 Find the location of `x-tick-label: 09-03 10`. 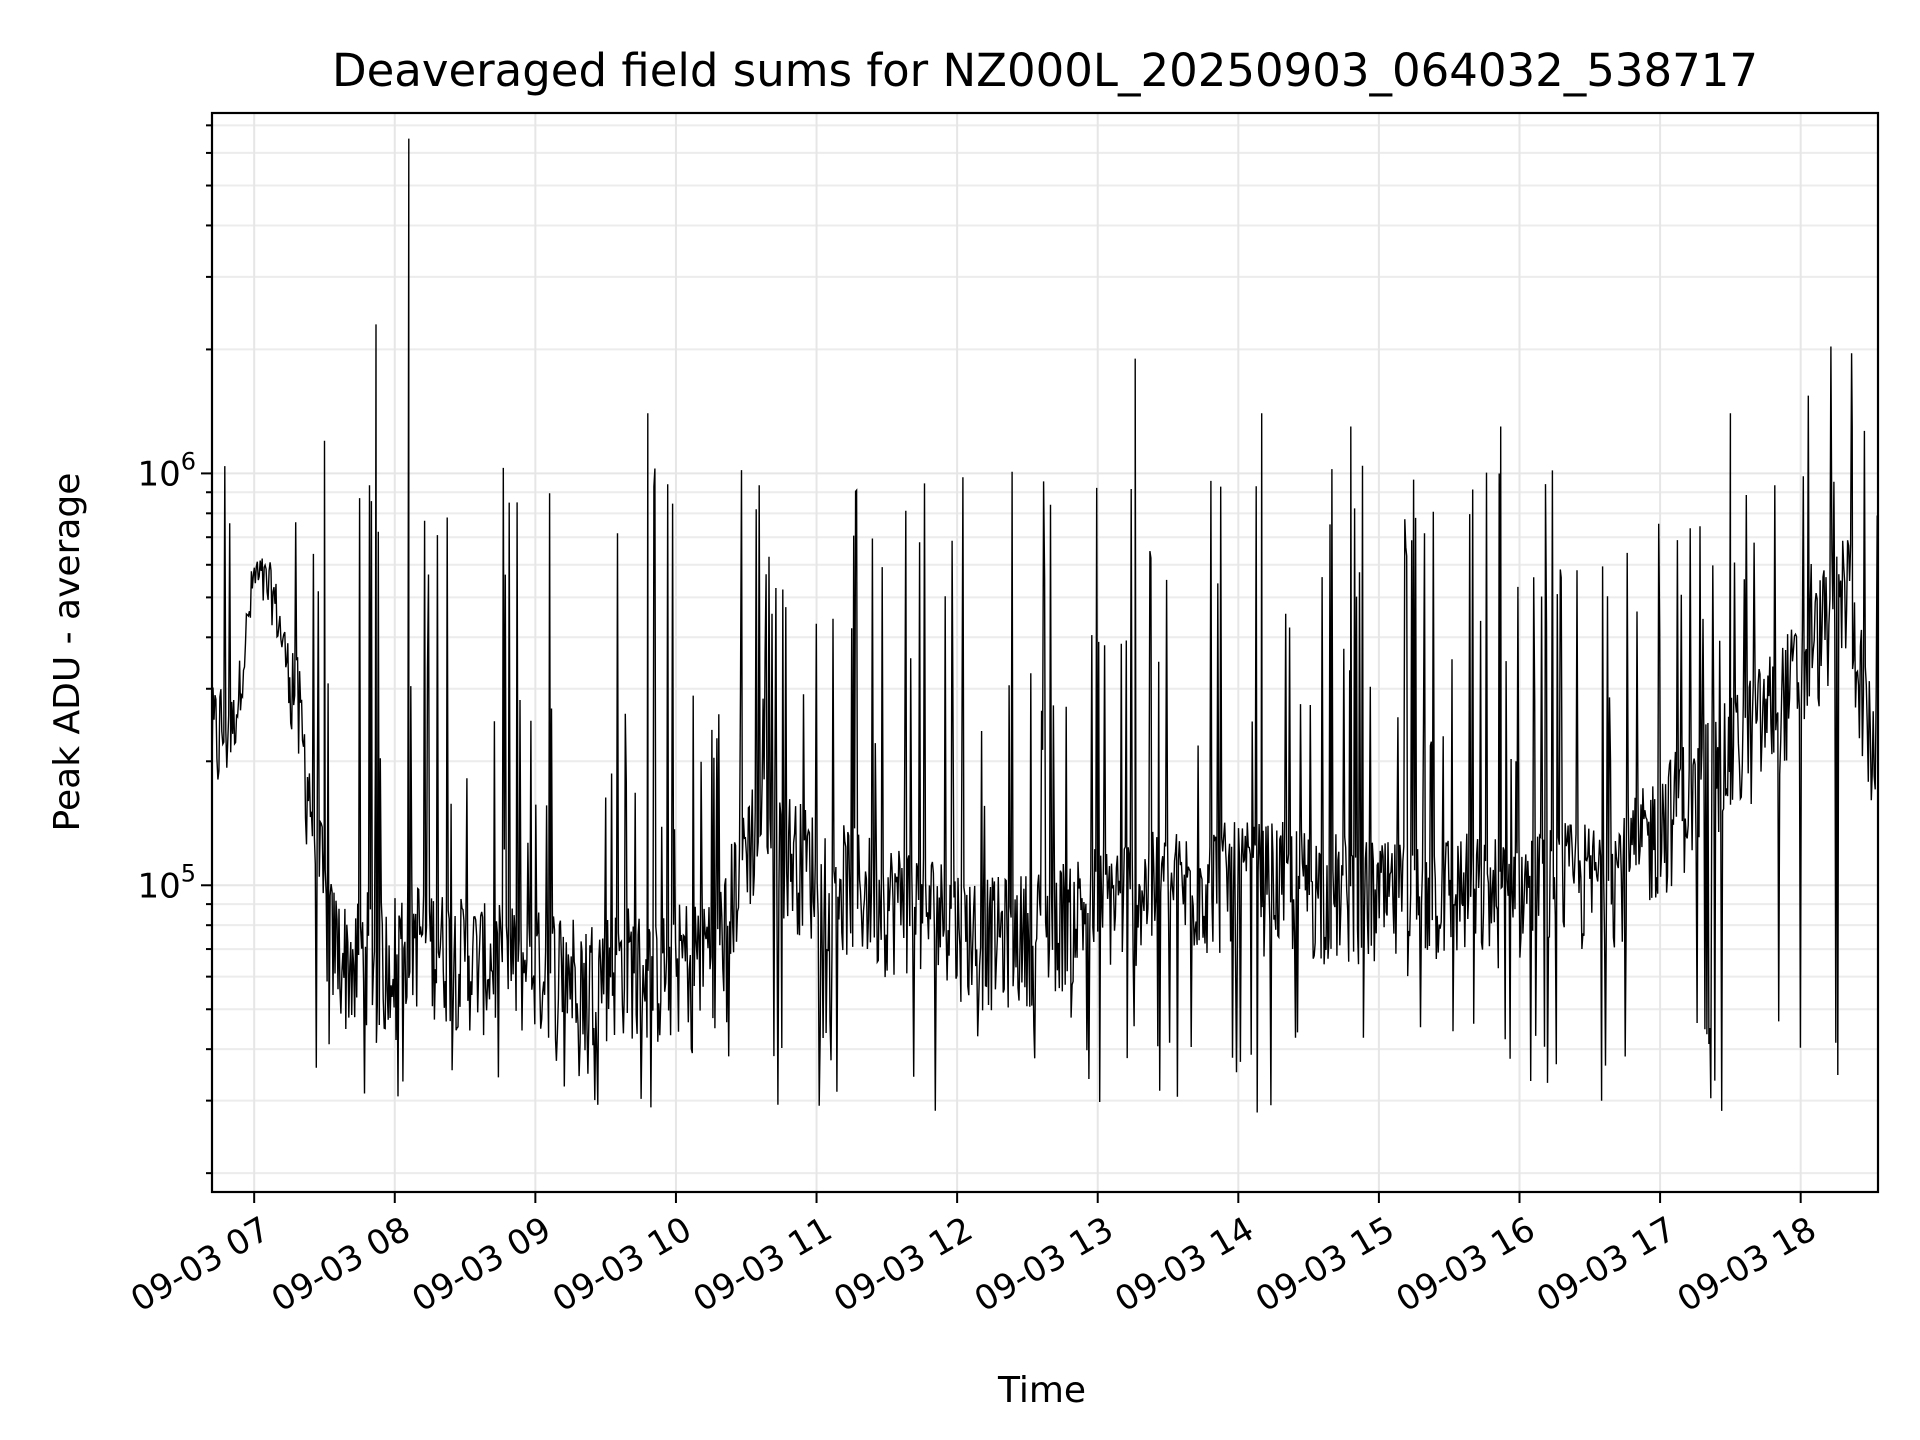

x-tick-label: 09-03 10 is located at coordinates (622, 1264).